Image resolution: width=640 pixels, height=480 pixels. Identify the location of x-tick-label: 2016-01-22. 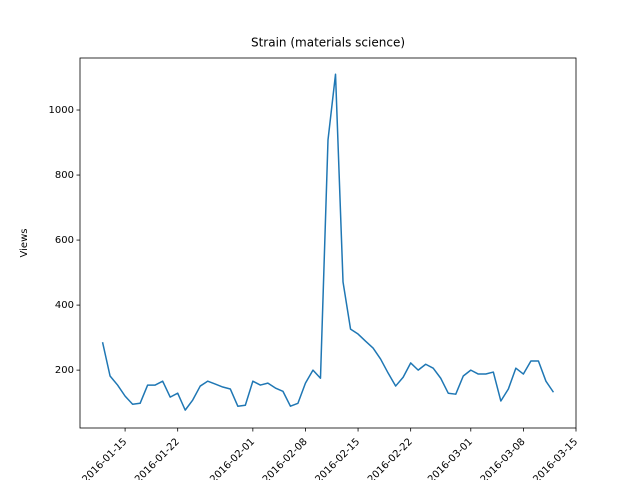
(157, 458).